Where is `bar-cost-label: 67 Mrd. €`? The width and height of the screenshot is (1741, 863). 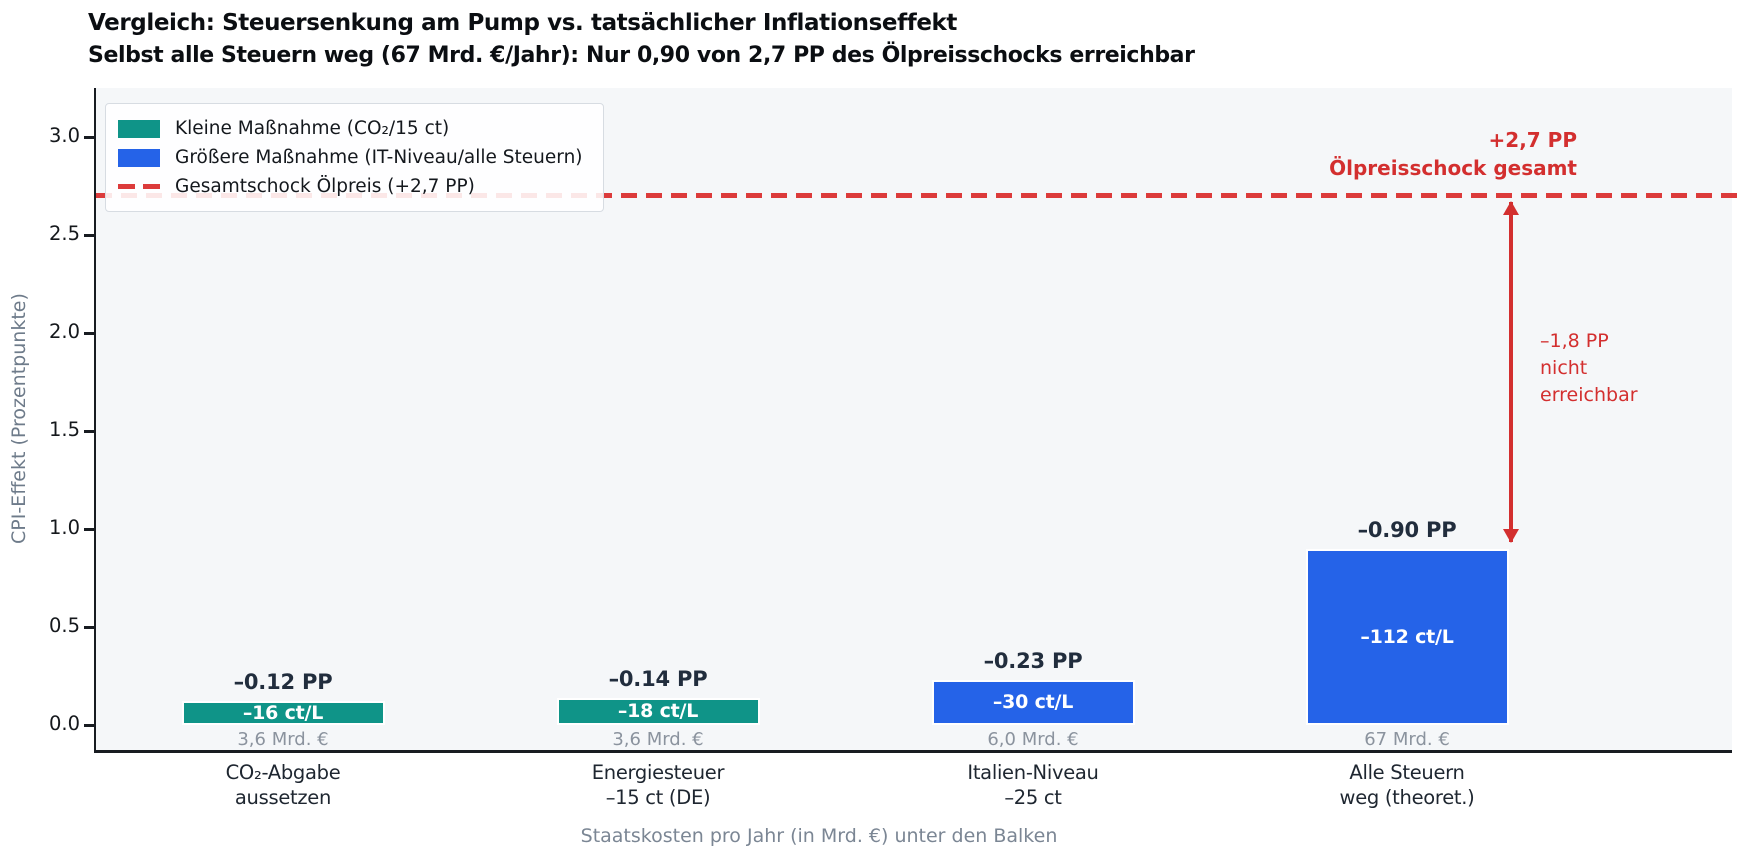
bar-cost-label: 67 Mrd. € is located at coordinates (1407, 739).